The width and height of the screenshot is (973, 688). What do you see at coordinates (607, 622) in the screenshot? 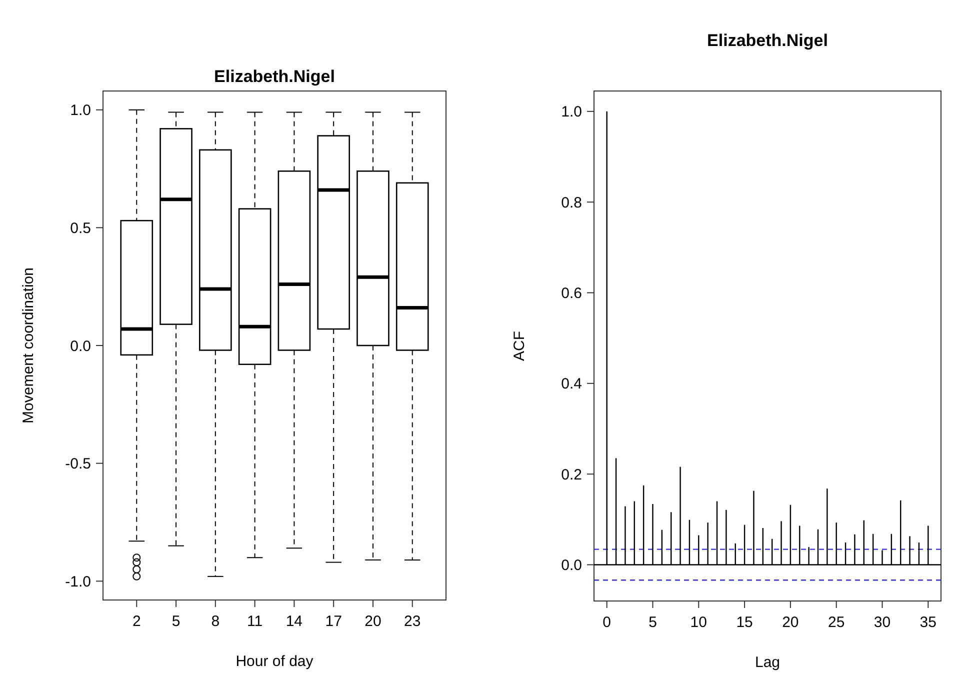
I see `x-tick-label: 0` at bounding box center [607, 622].